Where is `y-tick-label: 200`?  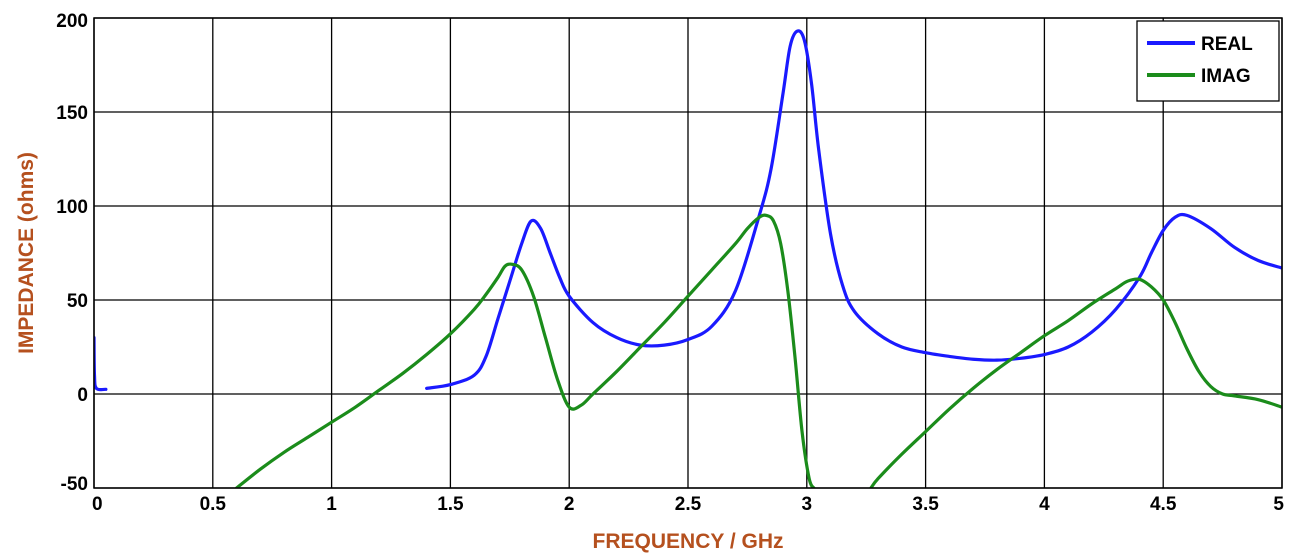
y-tick-label: 200 is located at coordinates (72, 21).